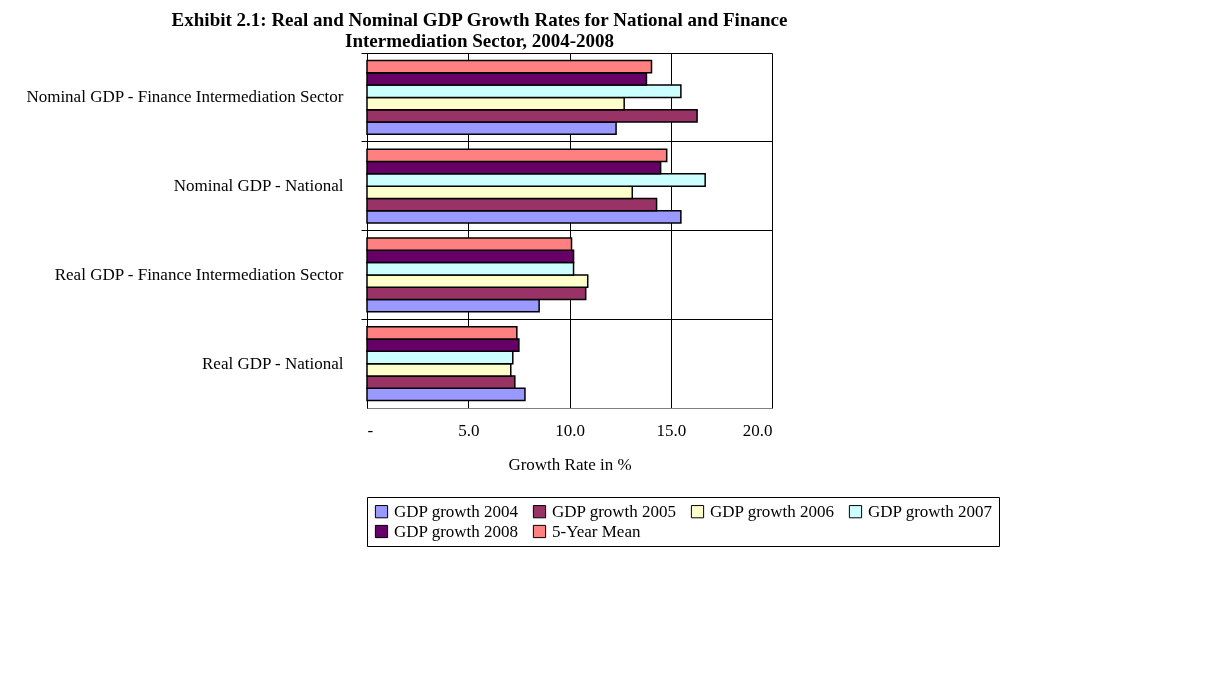  Describe the element at coordinates (258, 186) in the screenshot. I see `y-tick-label: Nominal GDP - National` at that location.